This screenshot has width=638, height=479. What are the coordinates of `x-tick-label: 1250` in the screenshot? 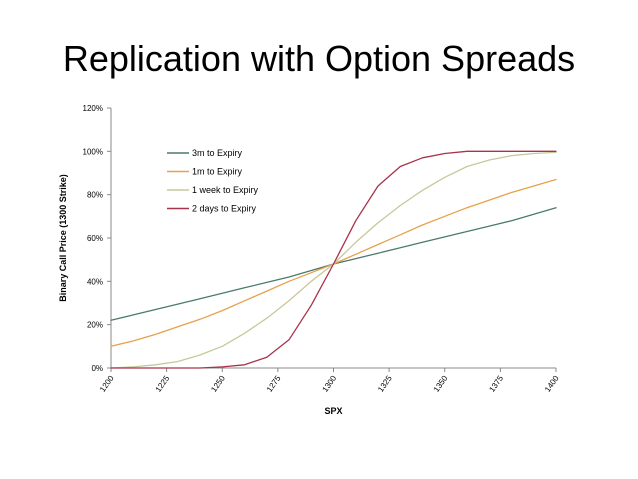 It's located at (218, 384).